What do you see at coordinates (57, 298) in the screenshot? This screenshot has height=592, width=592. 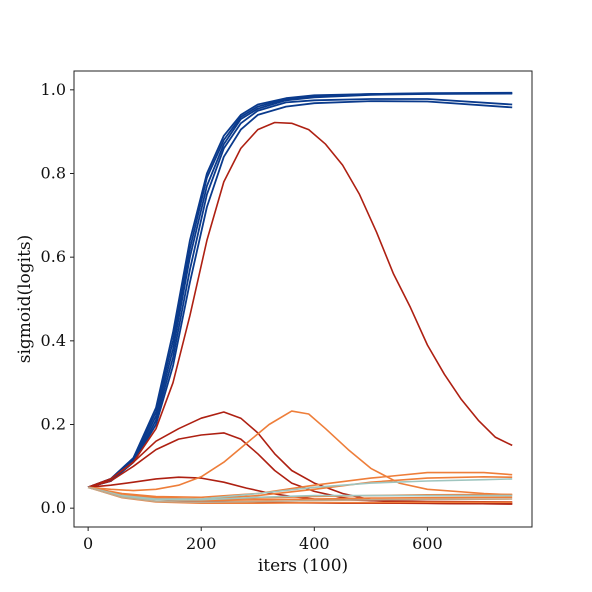 I see `y-axis-ticks: 0.0 0.2 0.4 0.6 0.8 1.0` at bounding box center [57, 298].